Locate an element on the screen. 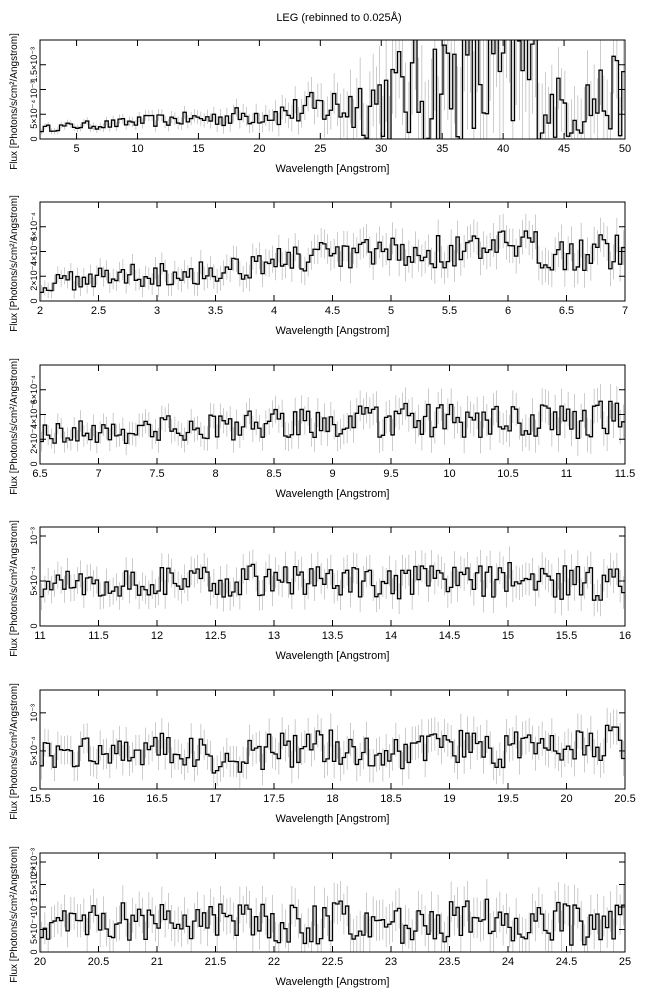 This screenshot has height=995, width=646. x-tick-label: 2 is located at coordinates (40, 311).